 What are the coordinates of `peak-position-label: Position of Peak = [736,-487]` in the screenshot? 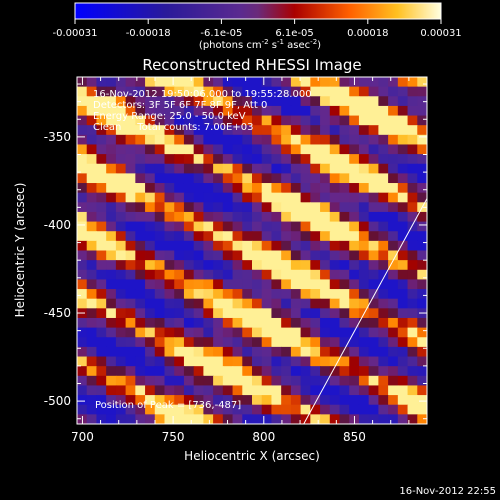 It's located at (168, 405).